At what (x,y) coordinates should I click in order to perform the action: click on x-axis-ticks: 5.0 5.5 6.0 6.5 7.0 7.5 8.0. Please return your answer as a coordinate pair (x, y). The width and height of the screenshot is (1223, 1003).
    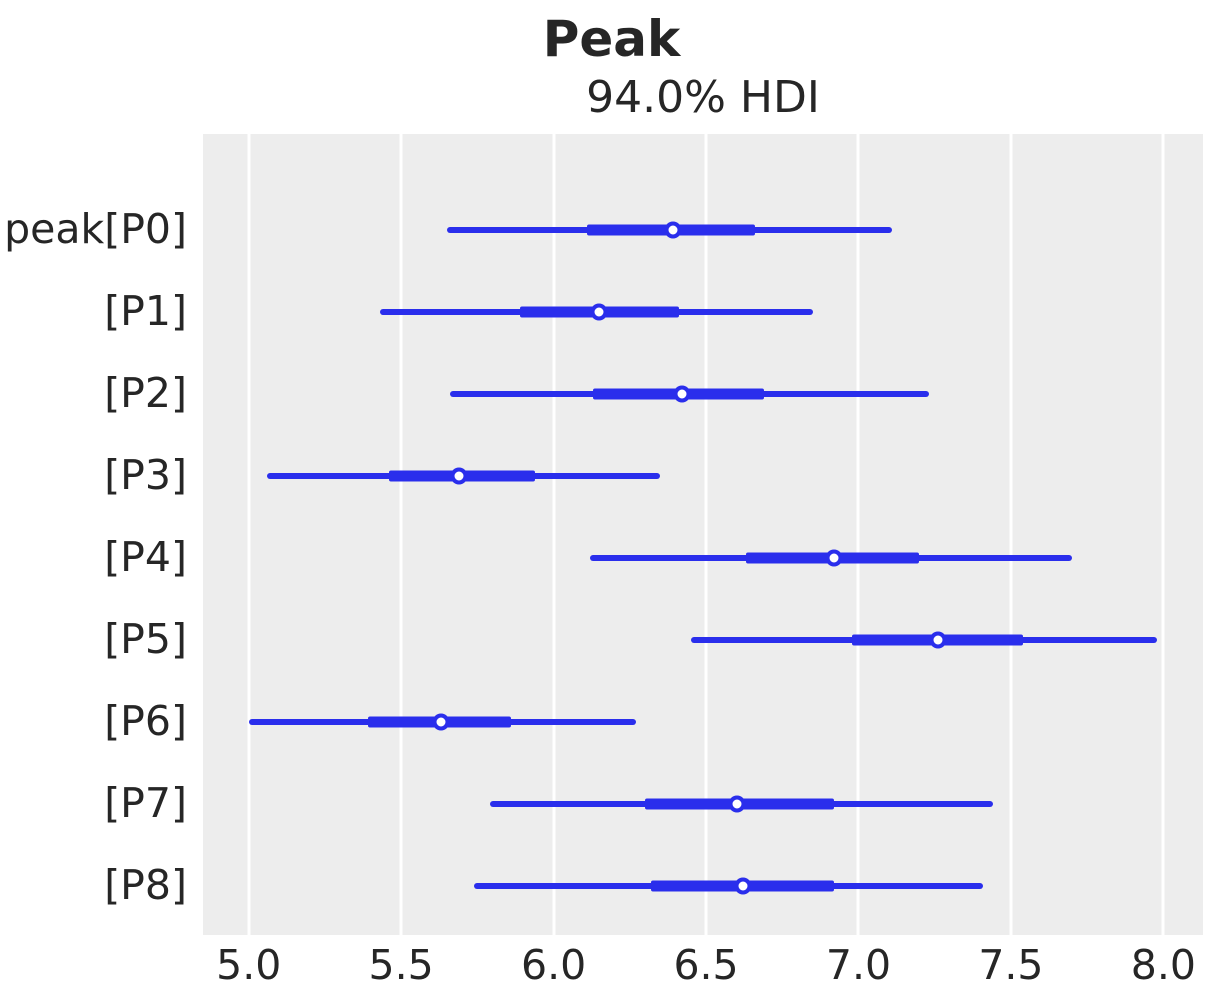
    Looking at the image, I should click on (703, 970).